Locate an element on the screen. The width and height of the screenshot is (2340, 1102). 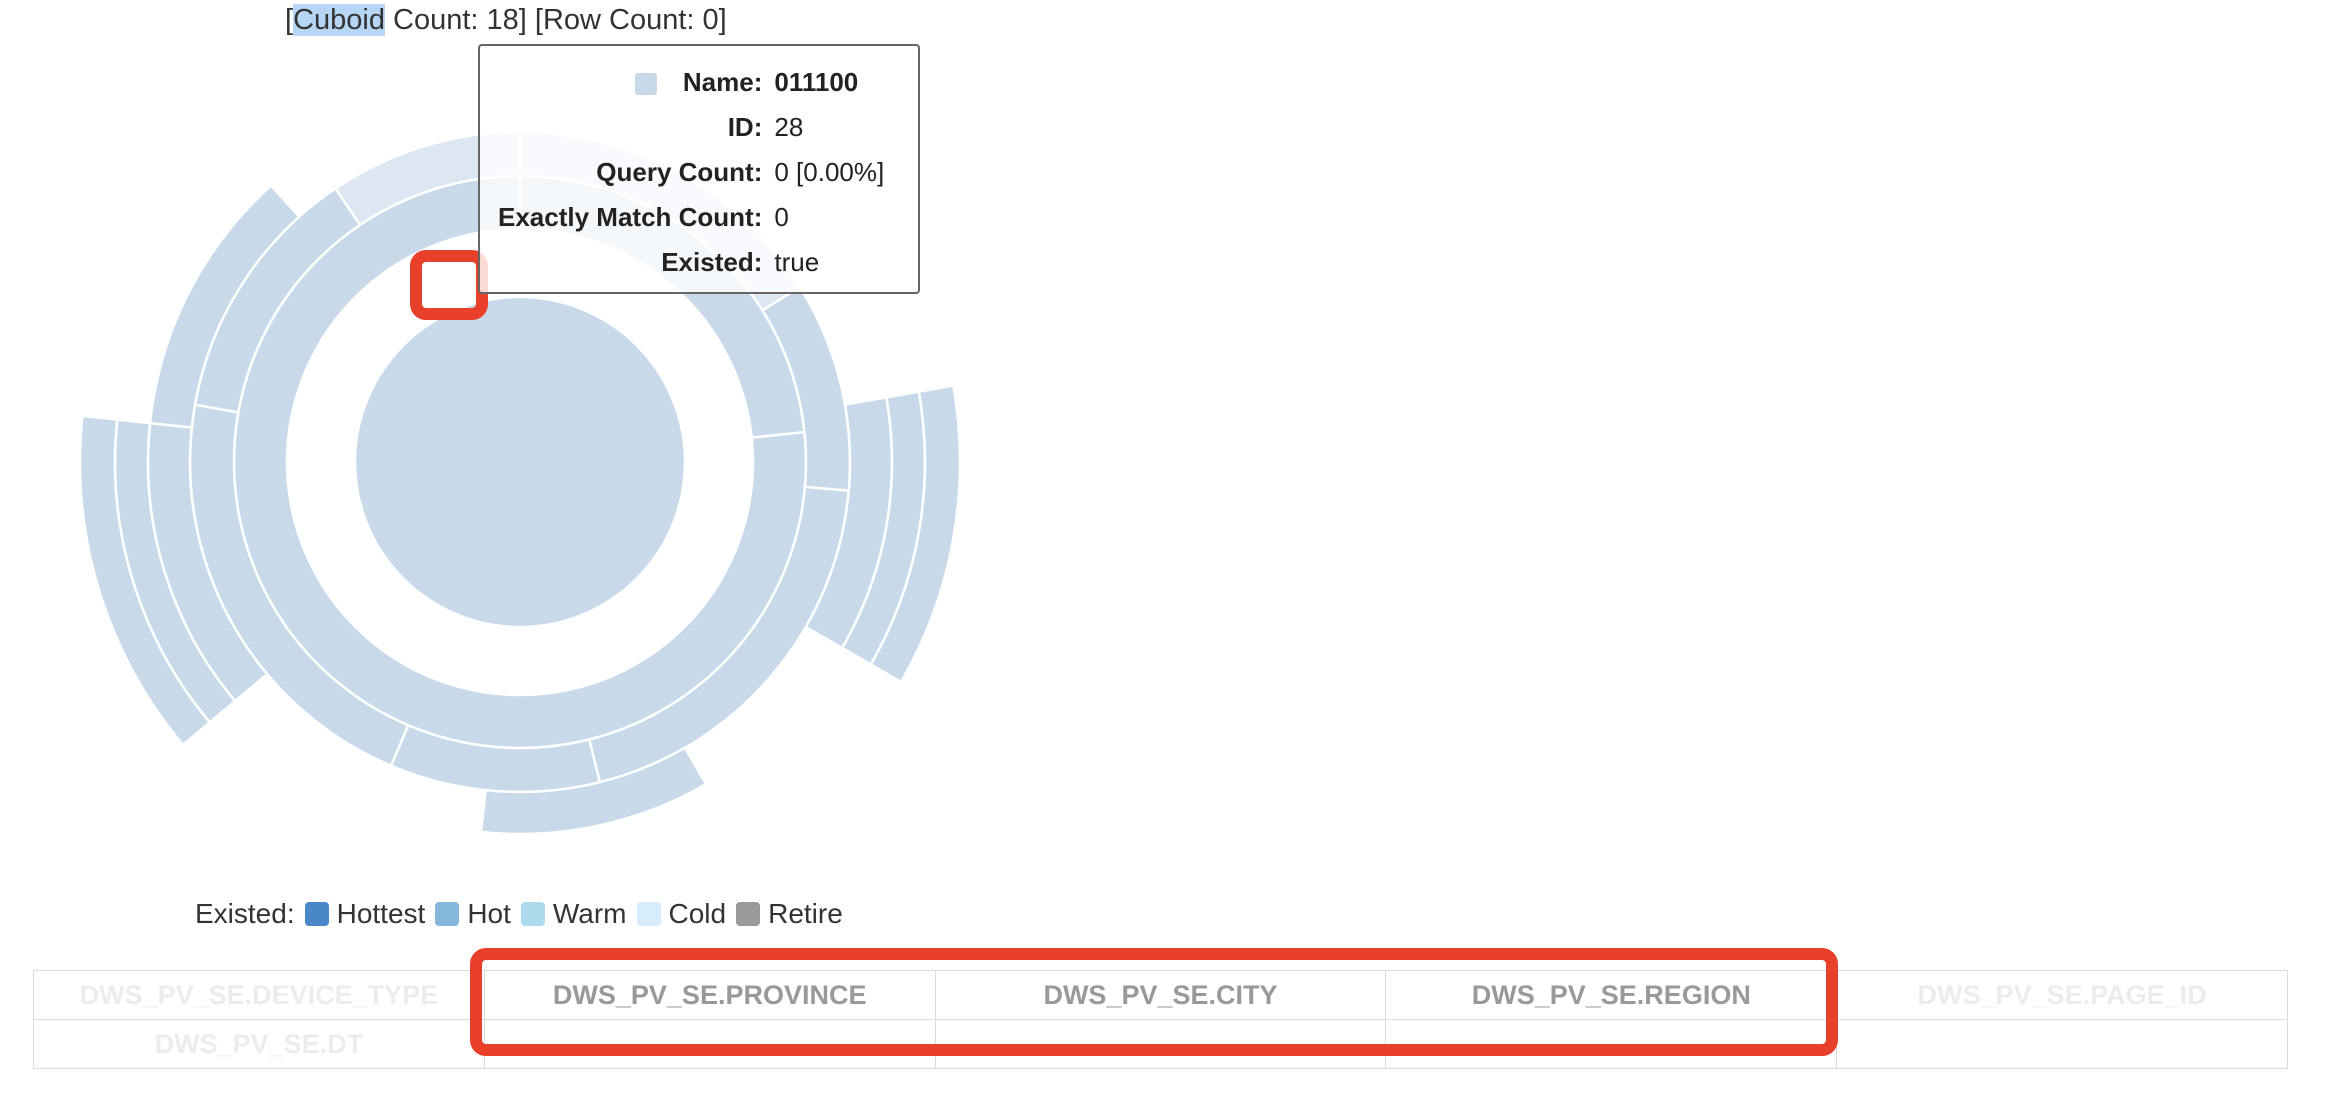
legend-item-retire: Retire is located at coordinates (784, 914).